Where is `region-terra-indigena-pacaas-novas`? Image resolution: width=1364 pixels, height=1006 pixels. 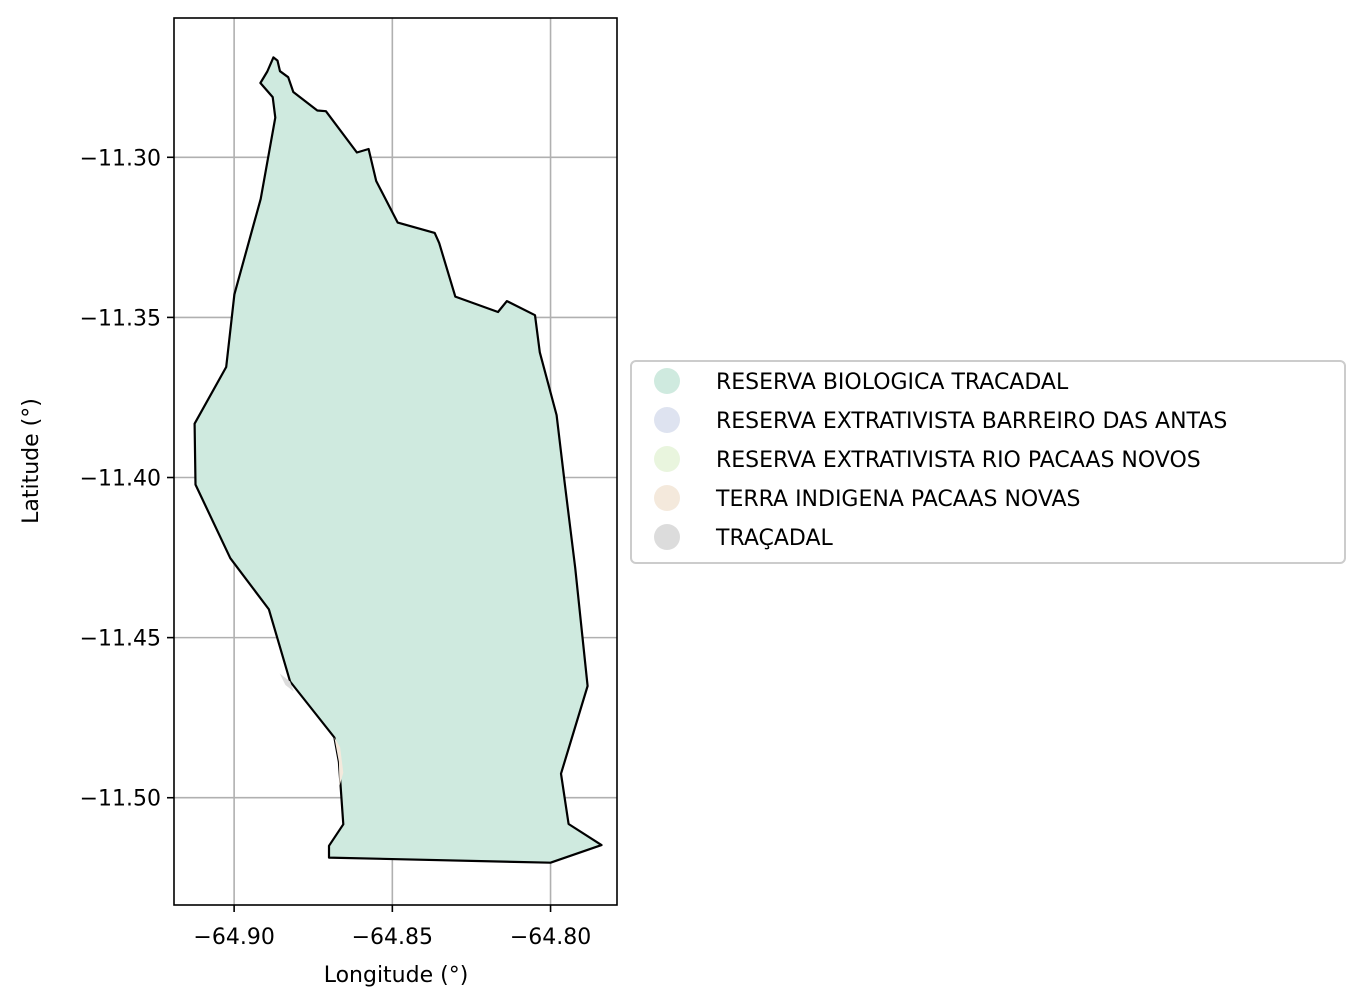 region-terra-indigena-pacaas-novas is located at coordinates (339, 761).